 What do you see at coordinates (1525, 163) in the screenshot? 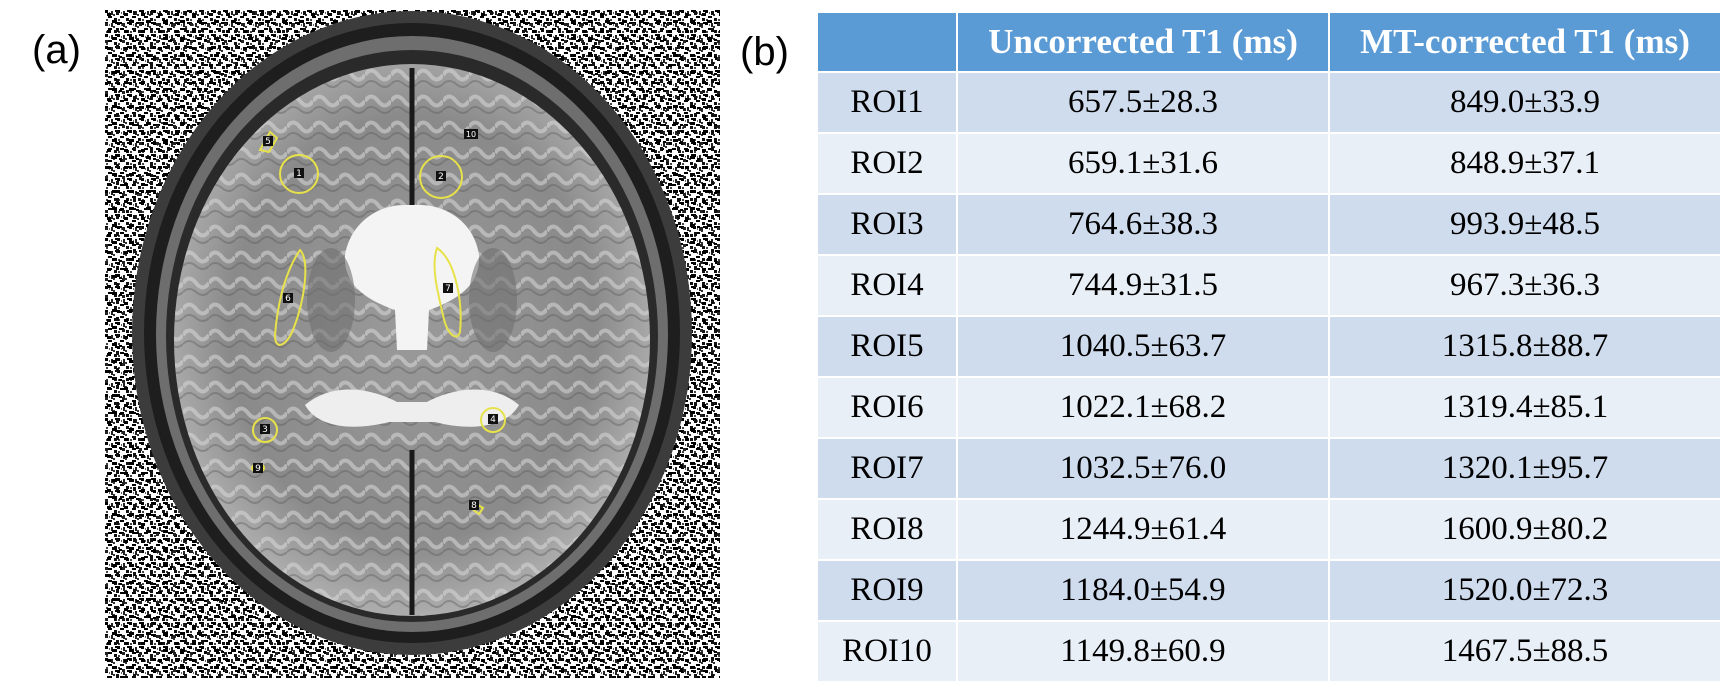
I see `cell-corrected: 848.9±37.1` at bounding box center [1525, 163].